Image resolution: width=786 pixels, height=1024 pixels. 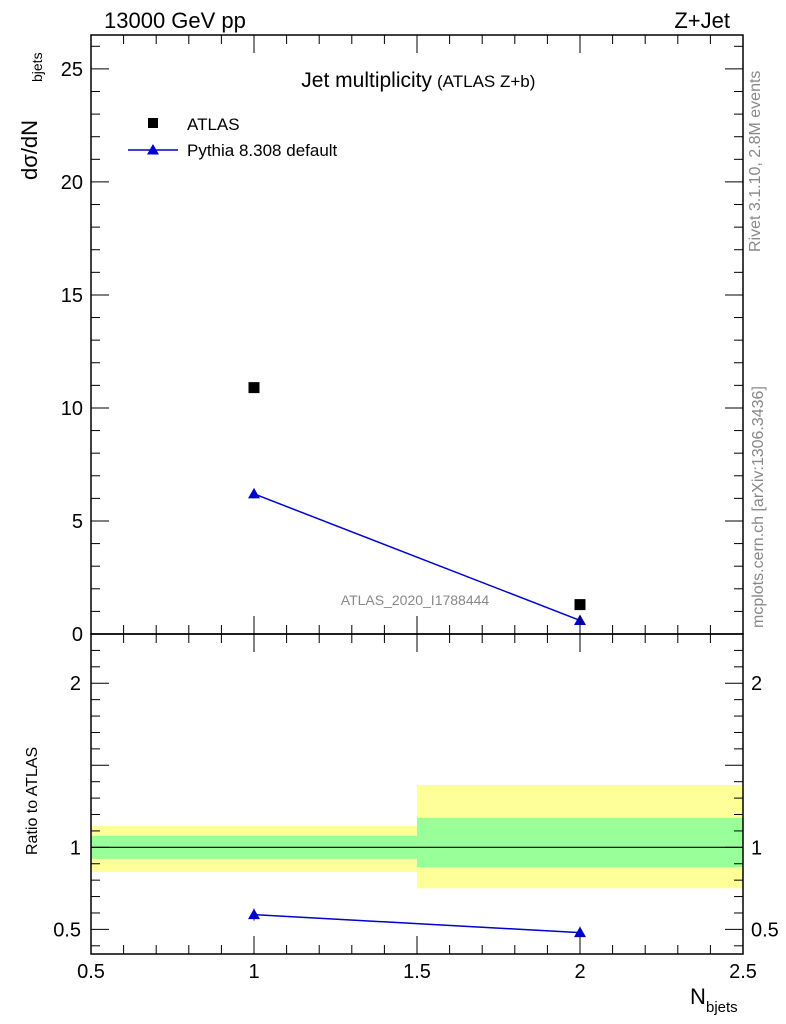 I want to click on ratio-y-tick-label-right: 2, so click(x=756, y=684).